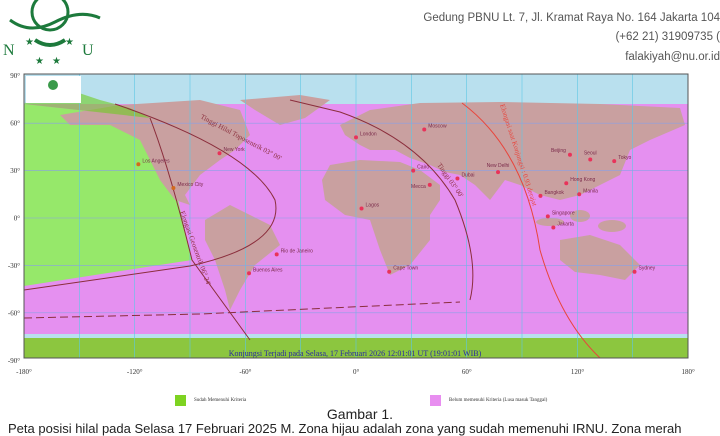 The height and width of the screenshot is (436, 720). I want to click on city-marker: Beijing, so click(561, 152).